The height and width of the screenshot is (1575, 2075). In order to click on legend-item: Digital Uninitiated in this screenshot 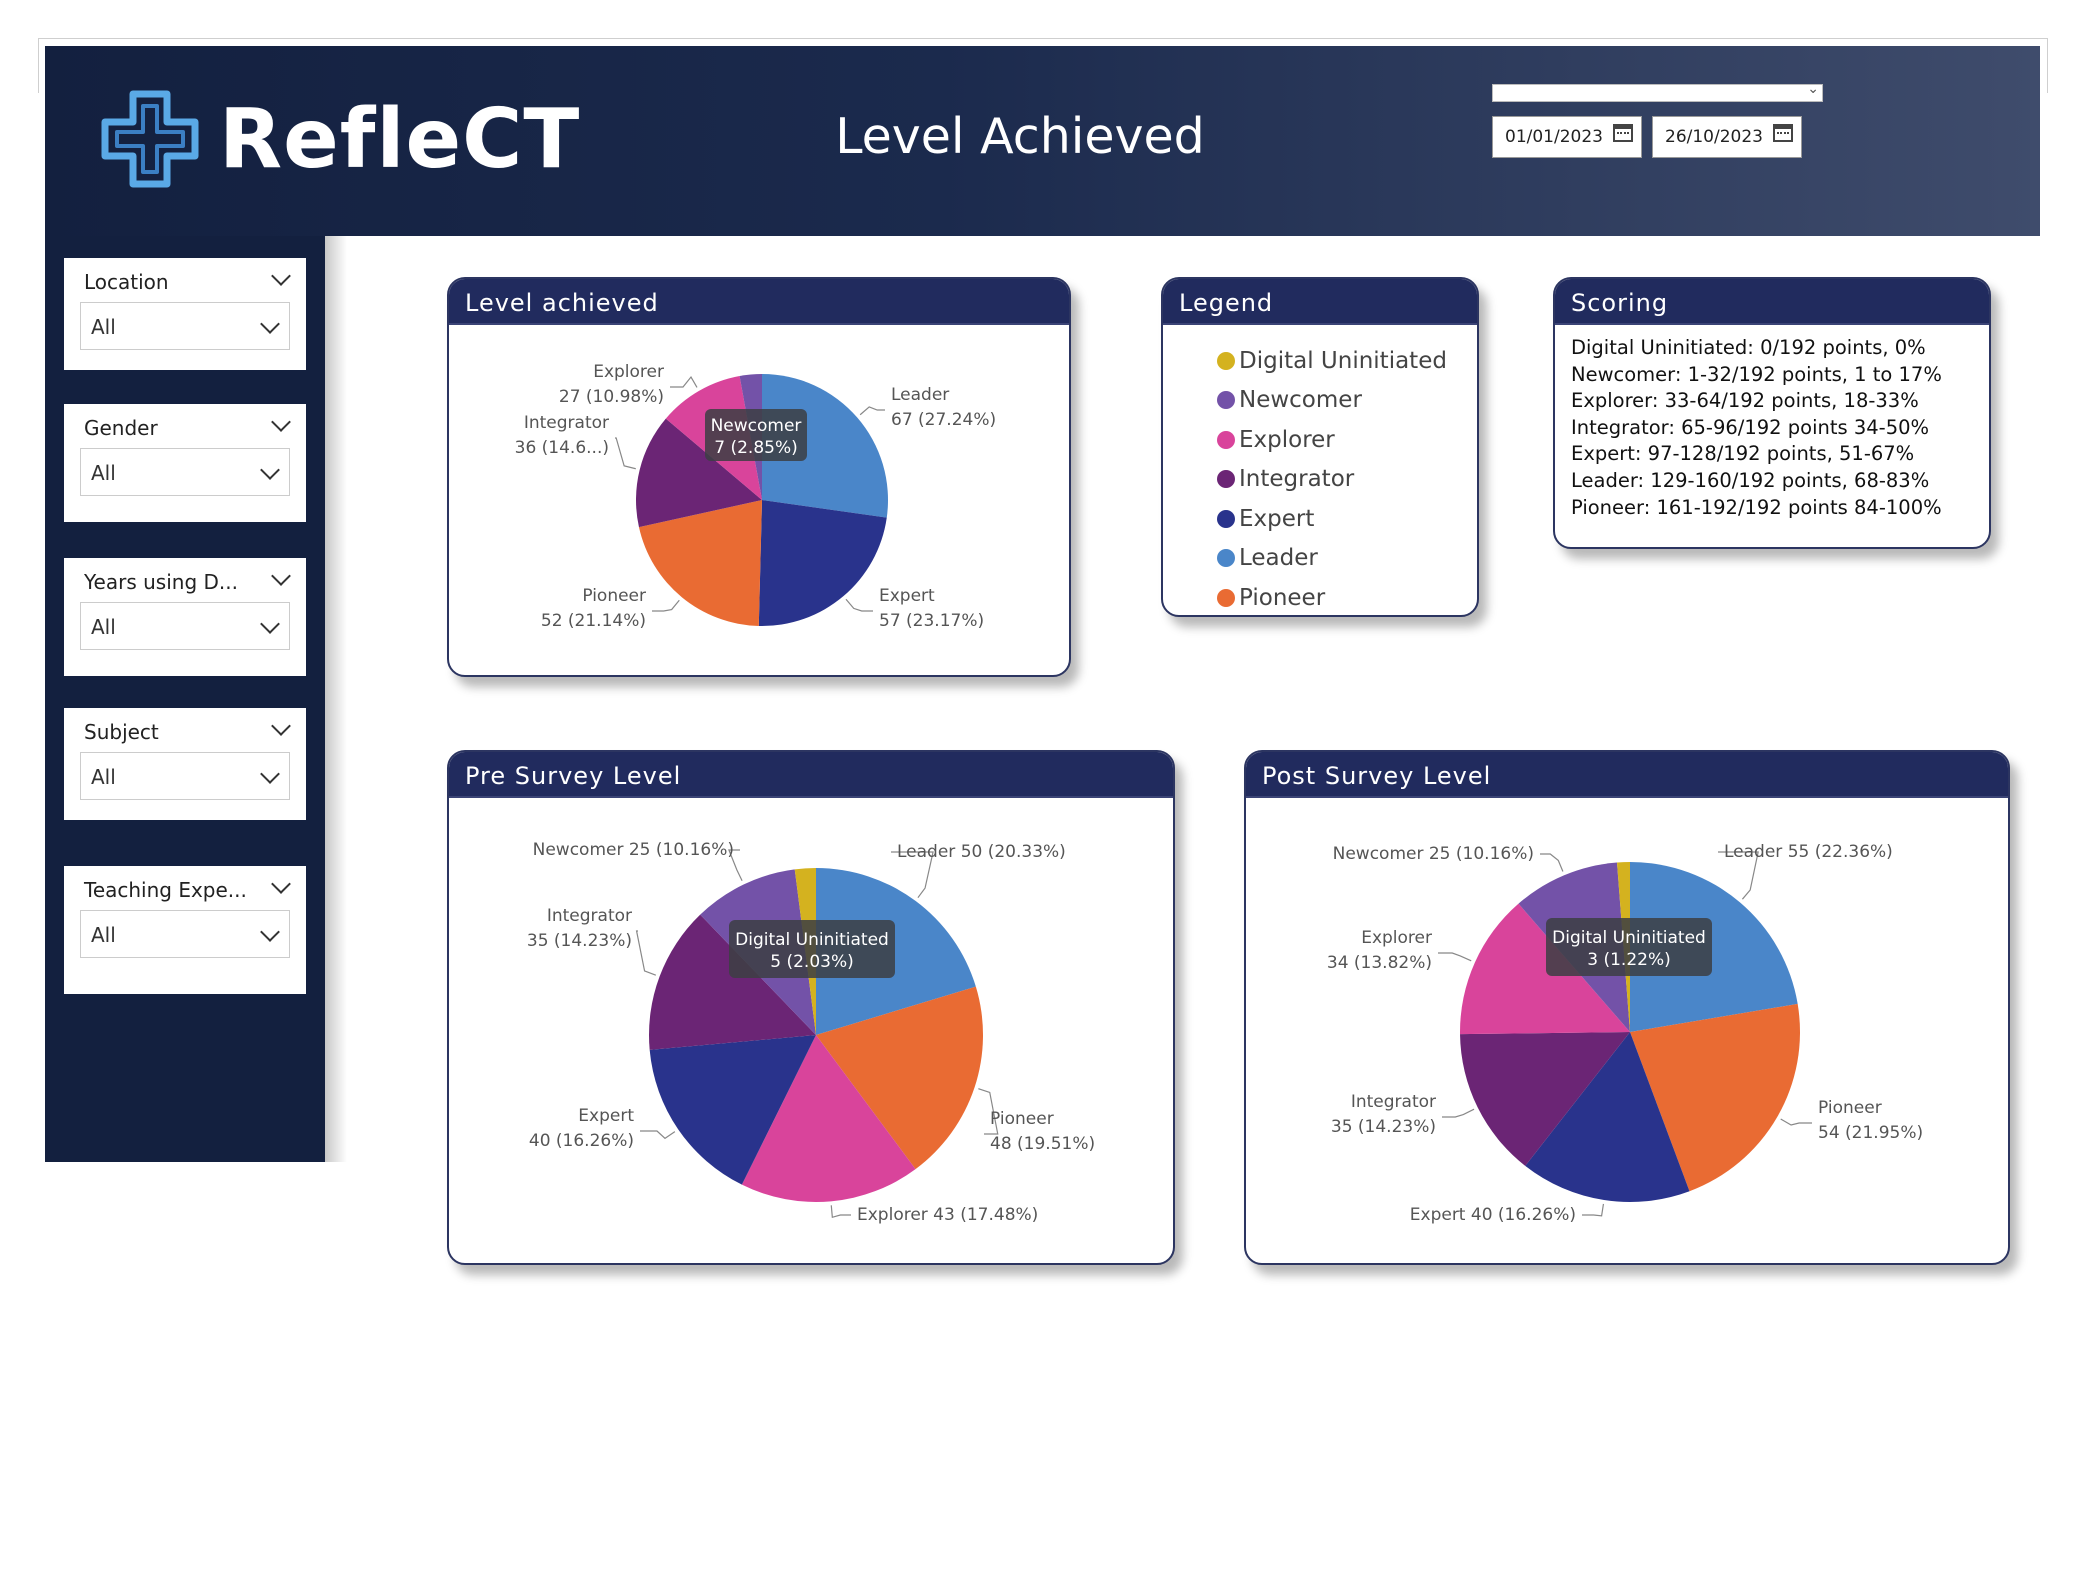, I will do `click(1347, 361)`.